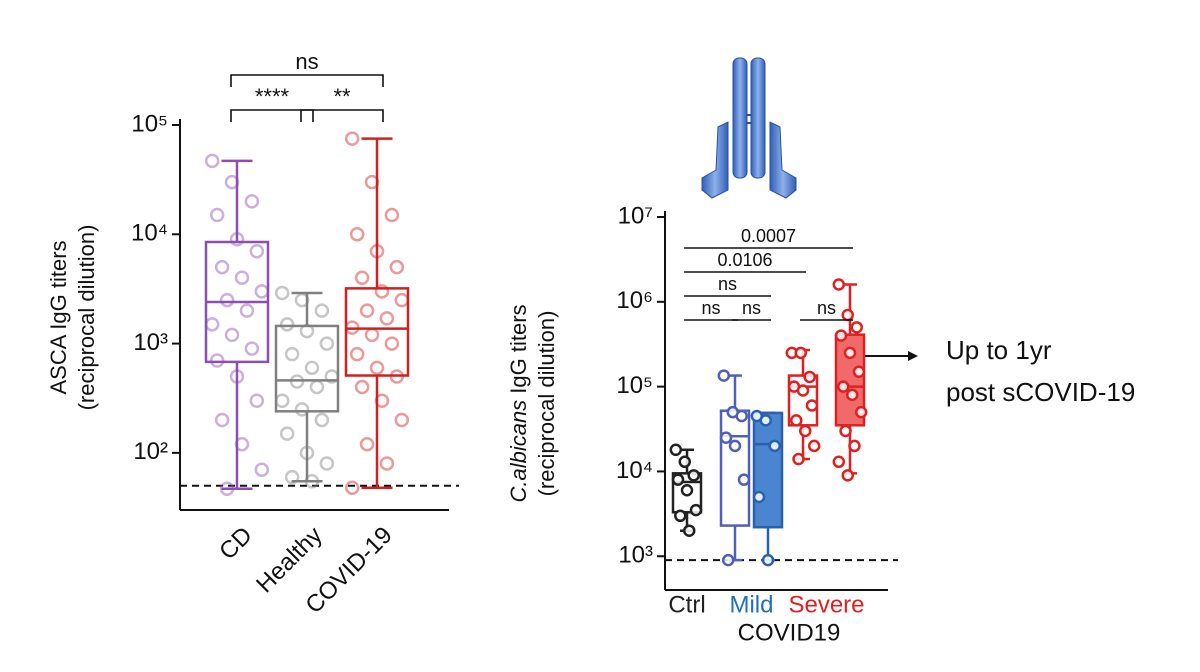  What do you see at coordinates (744, 260) in the screenshot?
I see `significance-label: 0.0106` at bounding box center [744, 260].